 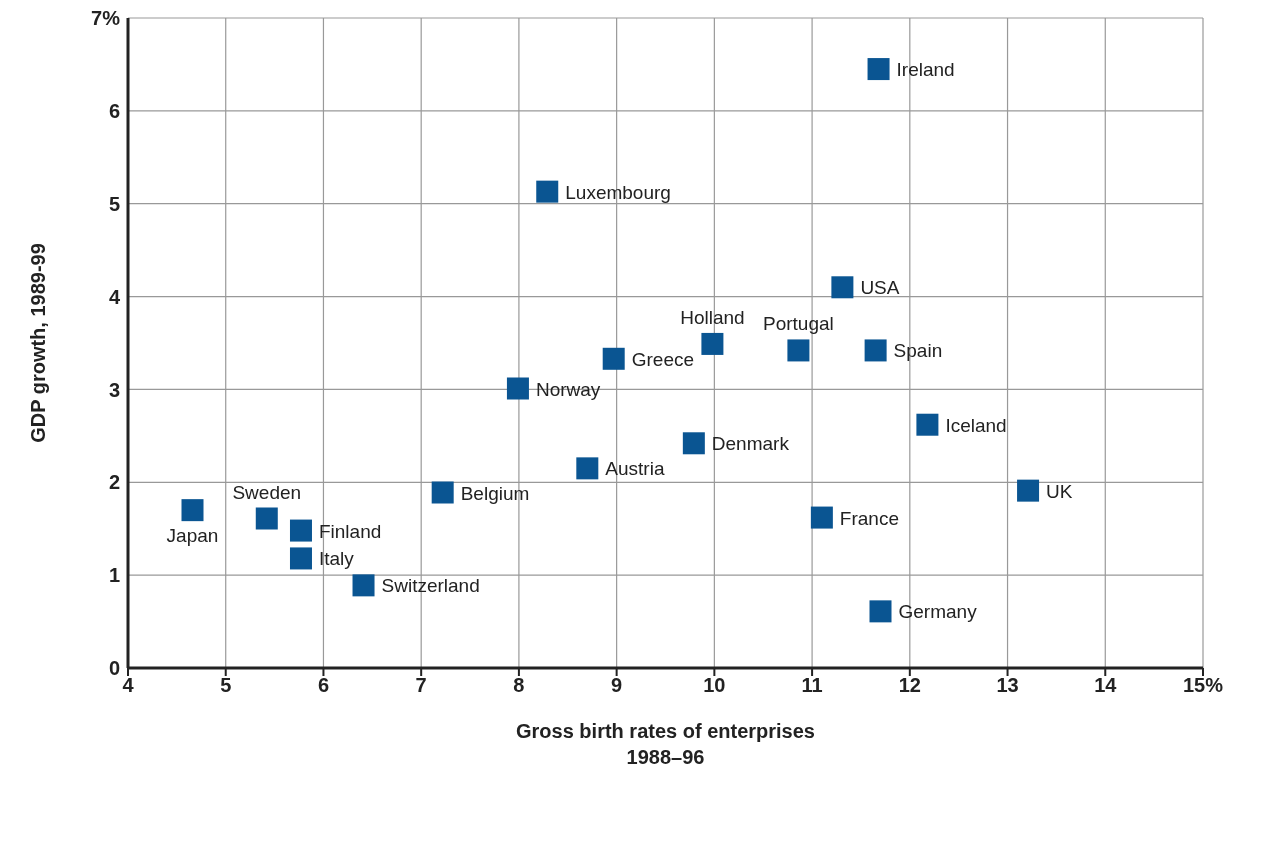 What do you see at coordinates (976, 425) in the screenshot?
I see `annotation: Iceland` at bounding box center [976, 425].